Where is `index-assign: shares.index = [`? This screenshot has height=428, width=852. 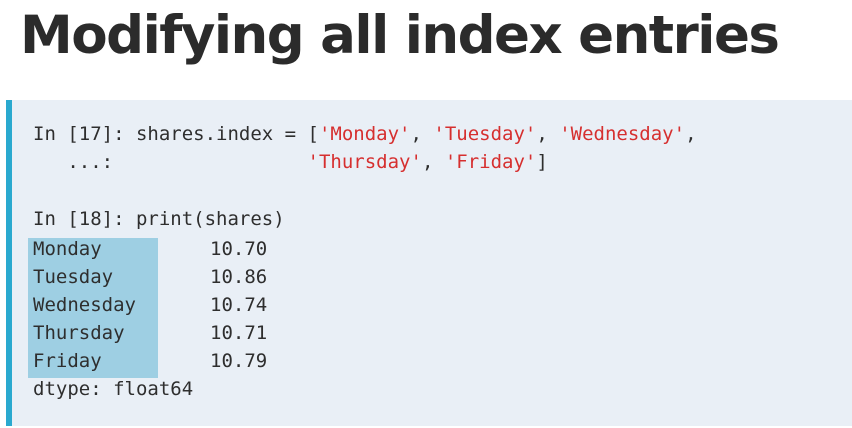
index-assign: shares.index = [ is located at coordinates (227, 134).